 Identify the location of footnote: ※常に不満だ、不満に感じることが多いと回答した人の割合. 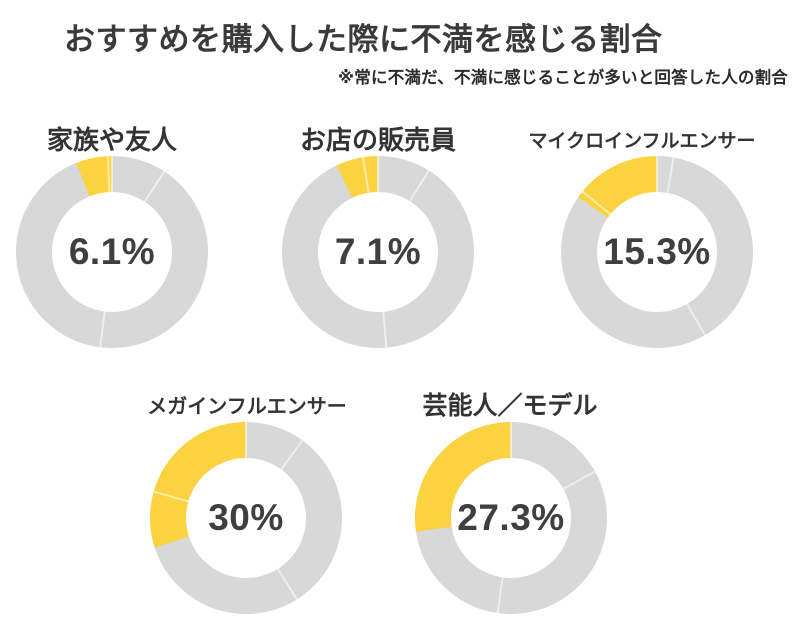
(563, 78).